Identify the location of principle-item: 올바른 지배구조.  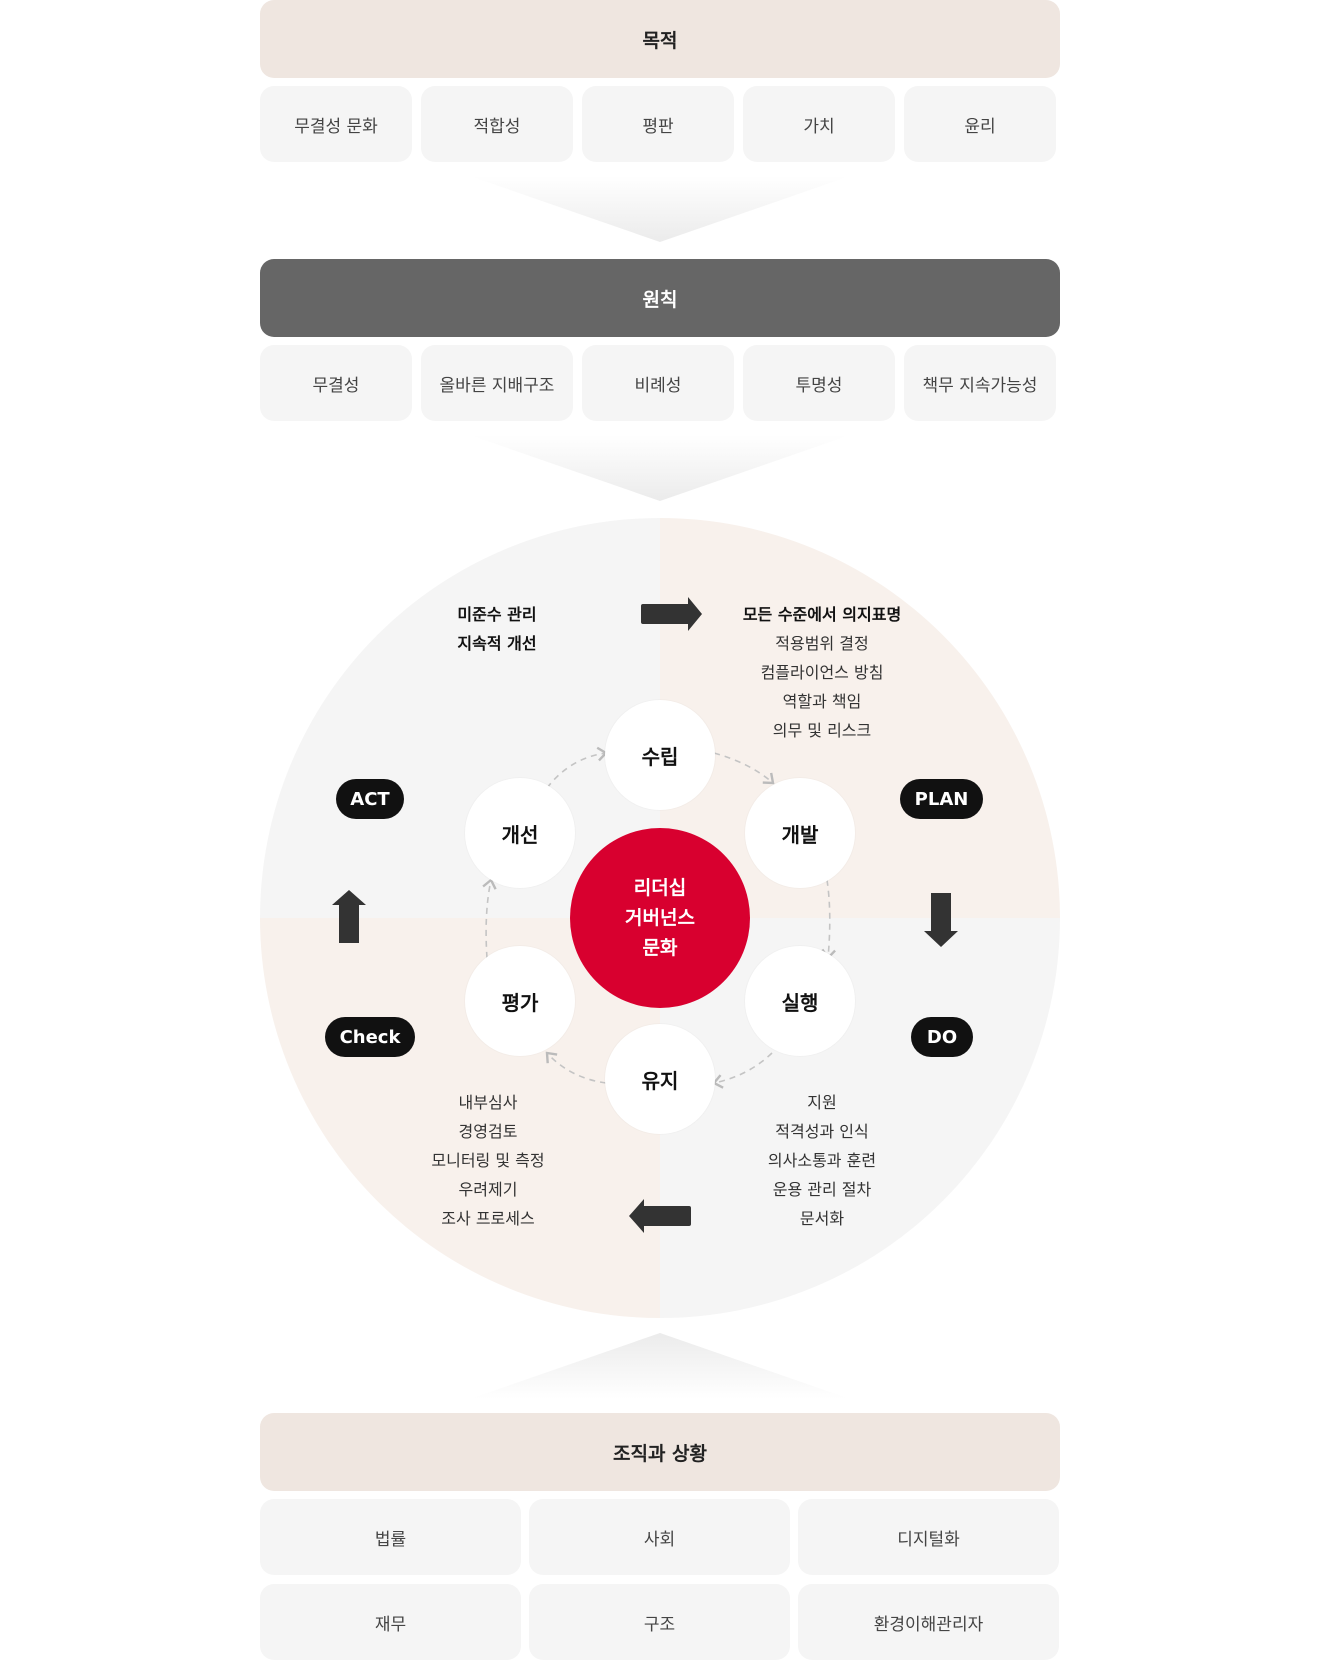
(497, 383).